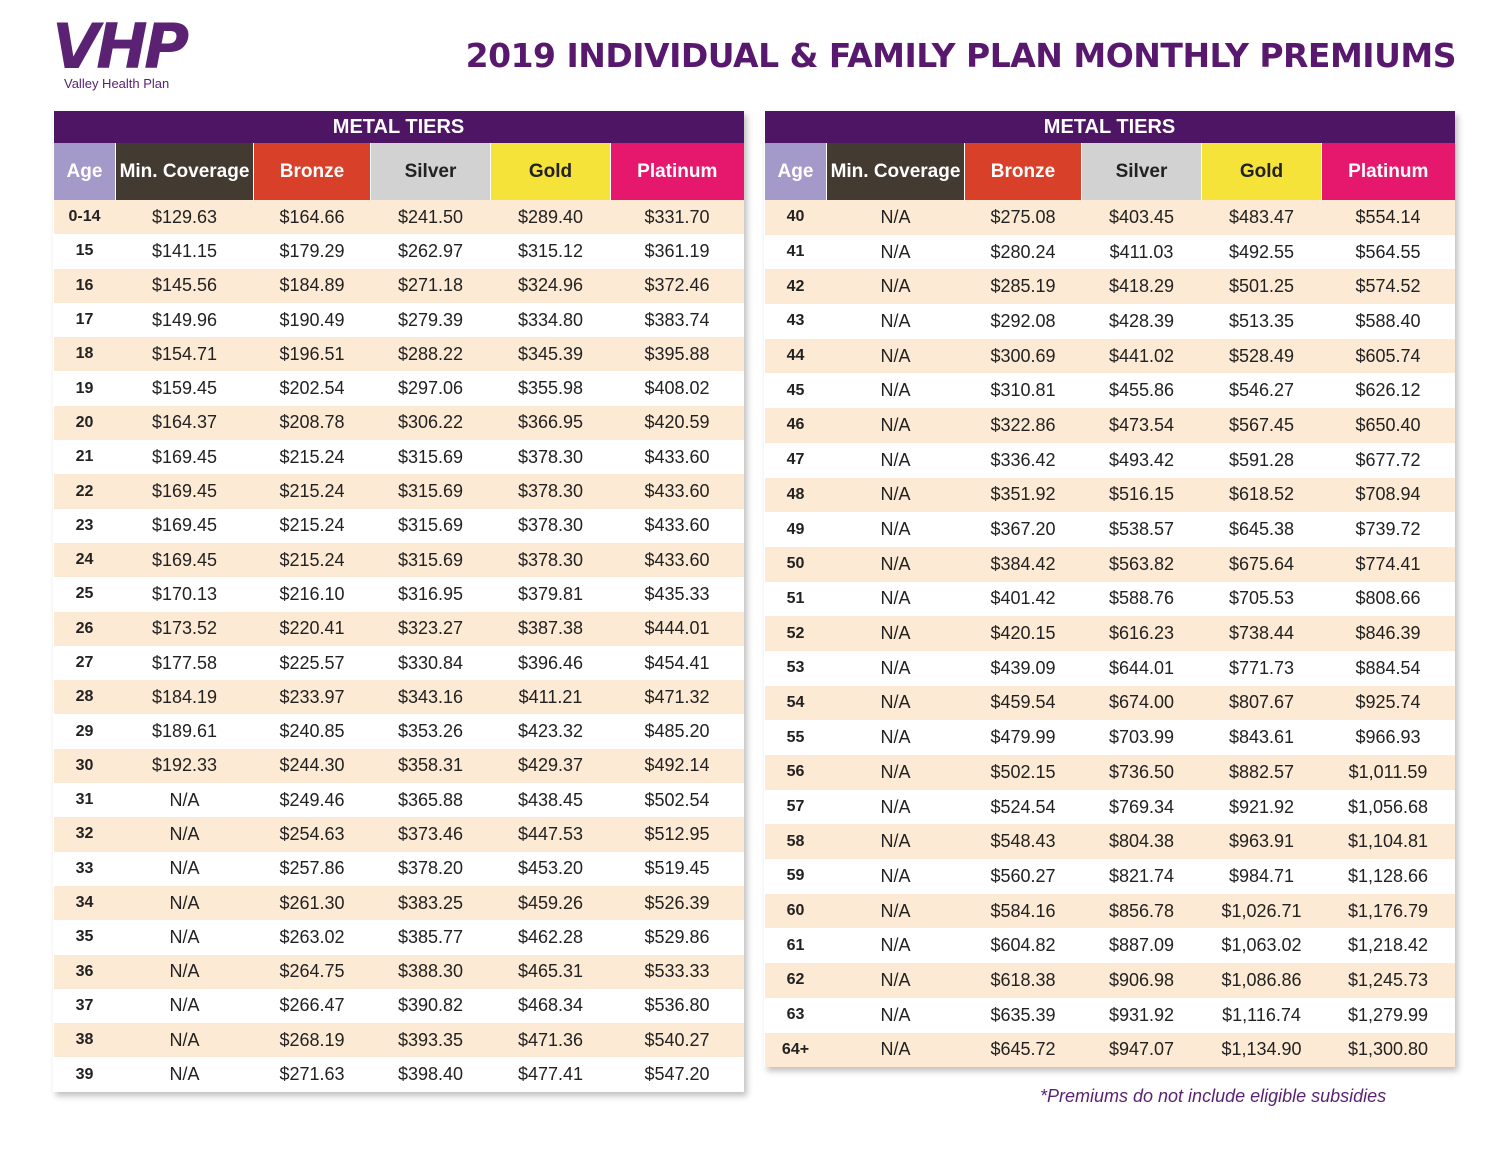  What do you see at coordinates (550, 697) in the screenshot?
I see `premium-cell: $411.21` at bounding box center [550, 697].